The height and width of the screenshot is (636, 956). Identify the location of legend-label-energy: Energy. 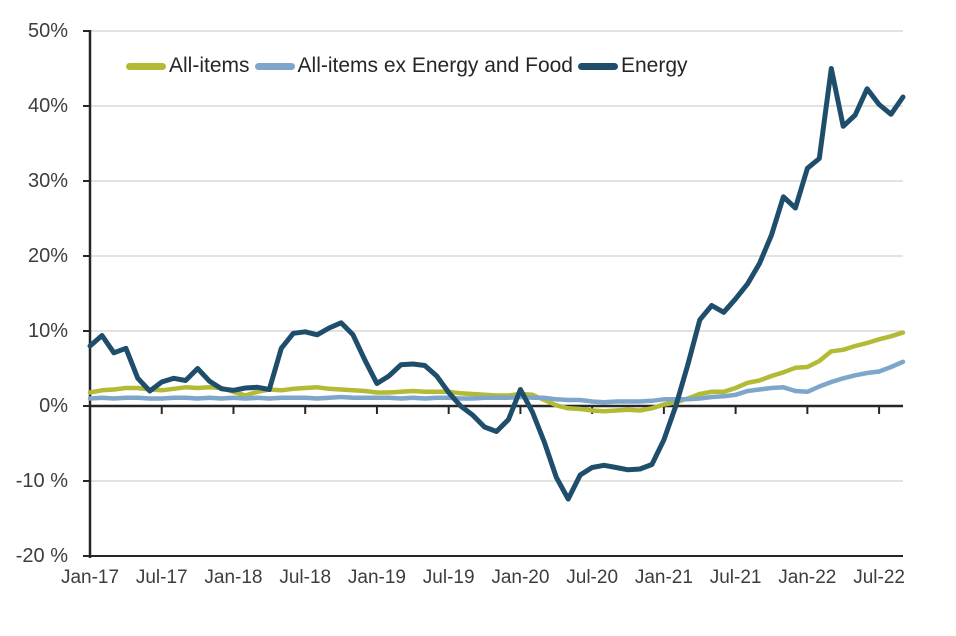
(654, 65).